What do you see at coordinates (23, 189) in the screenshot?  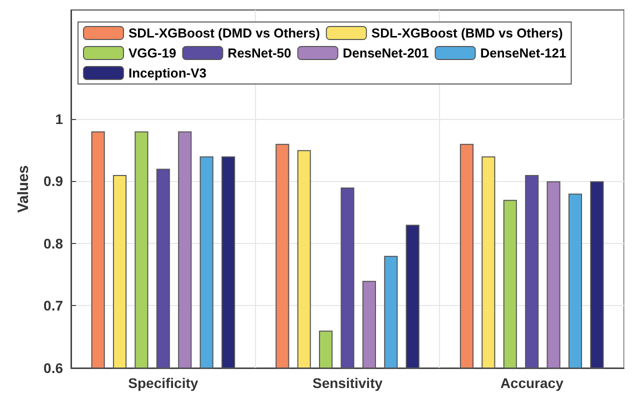 I see `y-axis-title: Values` at bounding box center [23, 189].